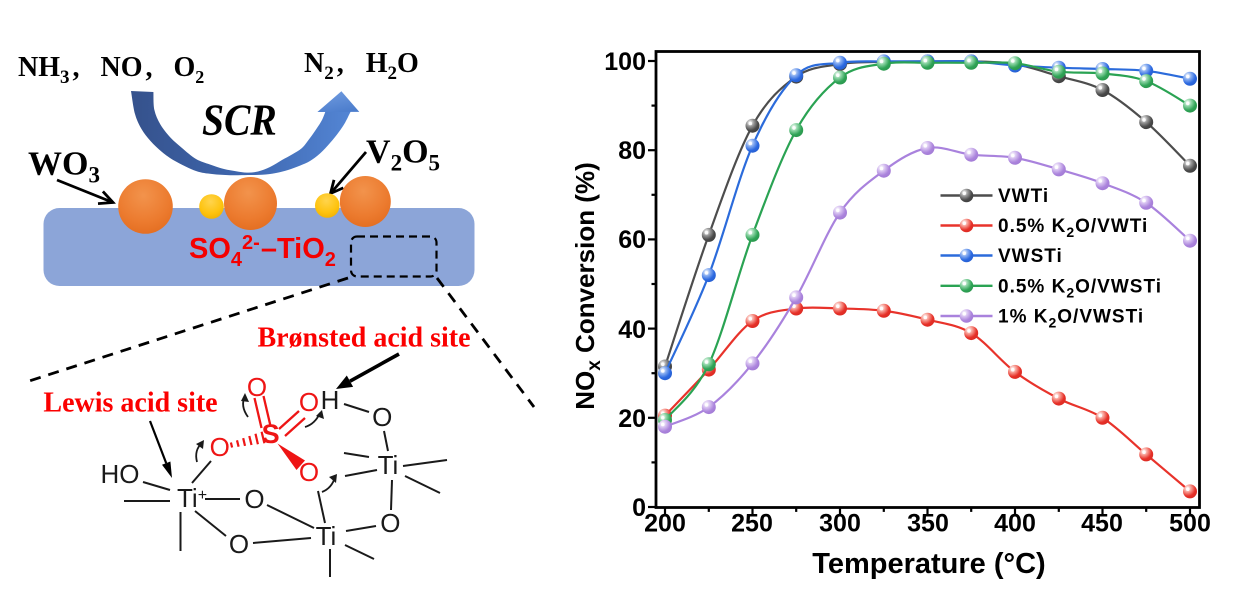  I want to click on svg-text: Temperature (°C), so click(928, 564).